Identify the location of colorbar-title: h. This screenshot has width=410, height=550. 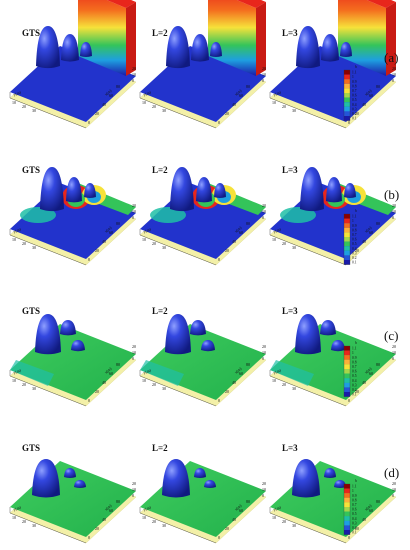
(356, 481).